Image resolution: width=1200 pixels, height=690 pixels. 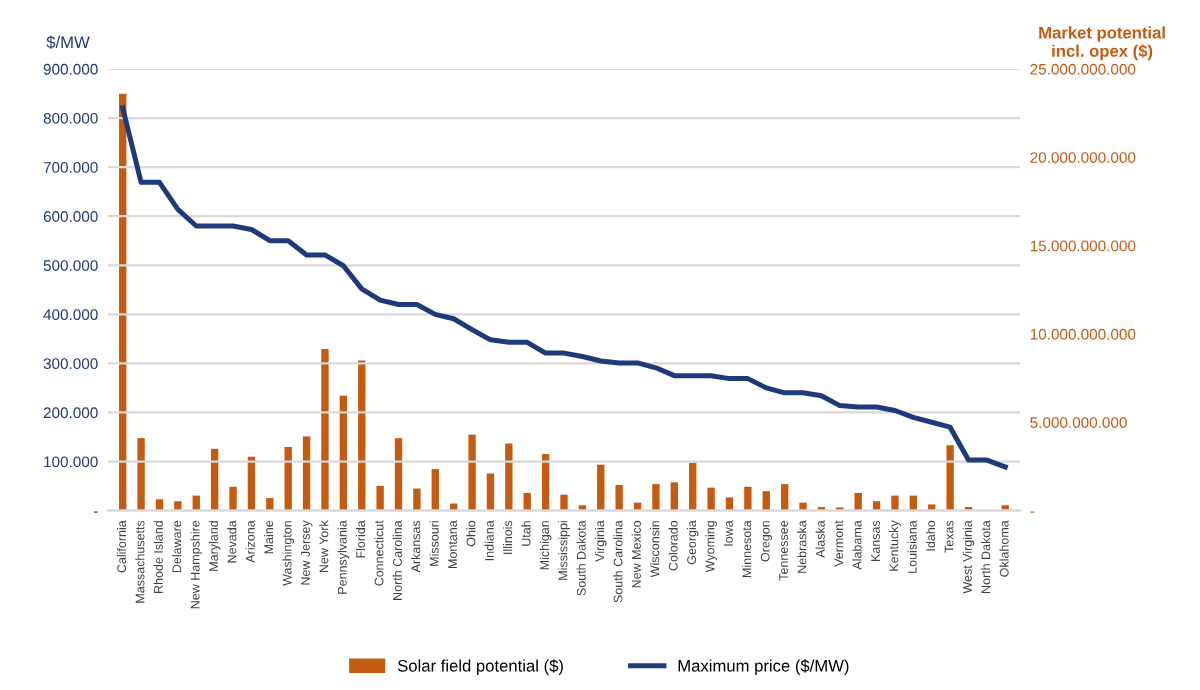 What do you see at coordinates (1102, 43) in the screenshot?
I see `y2-axis-title: Market potential incl. opex ($)` at bounding box center [1102, 43].